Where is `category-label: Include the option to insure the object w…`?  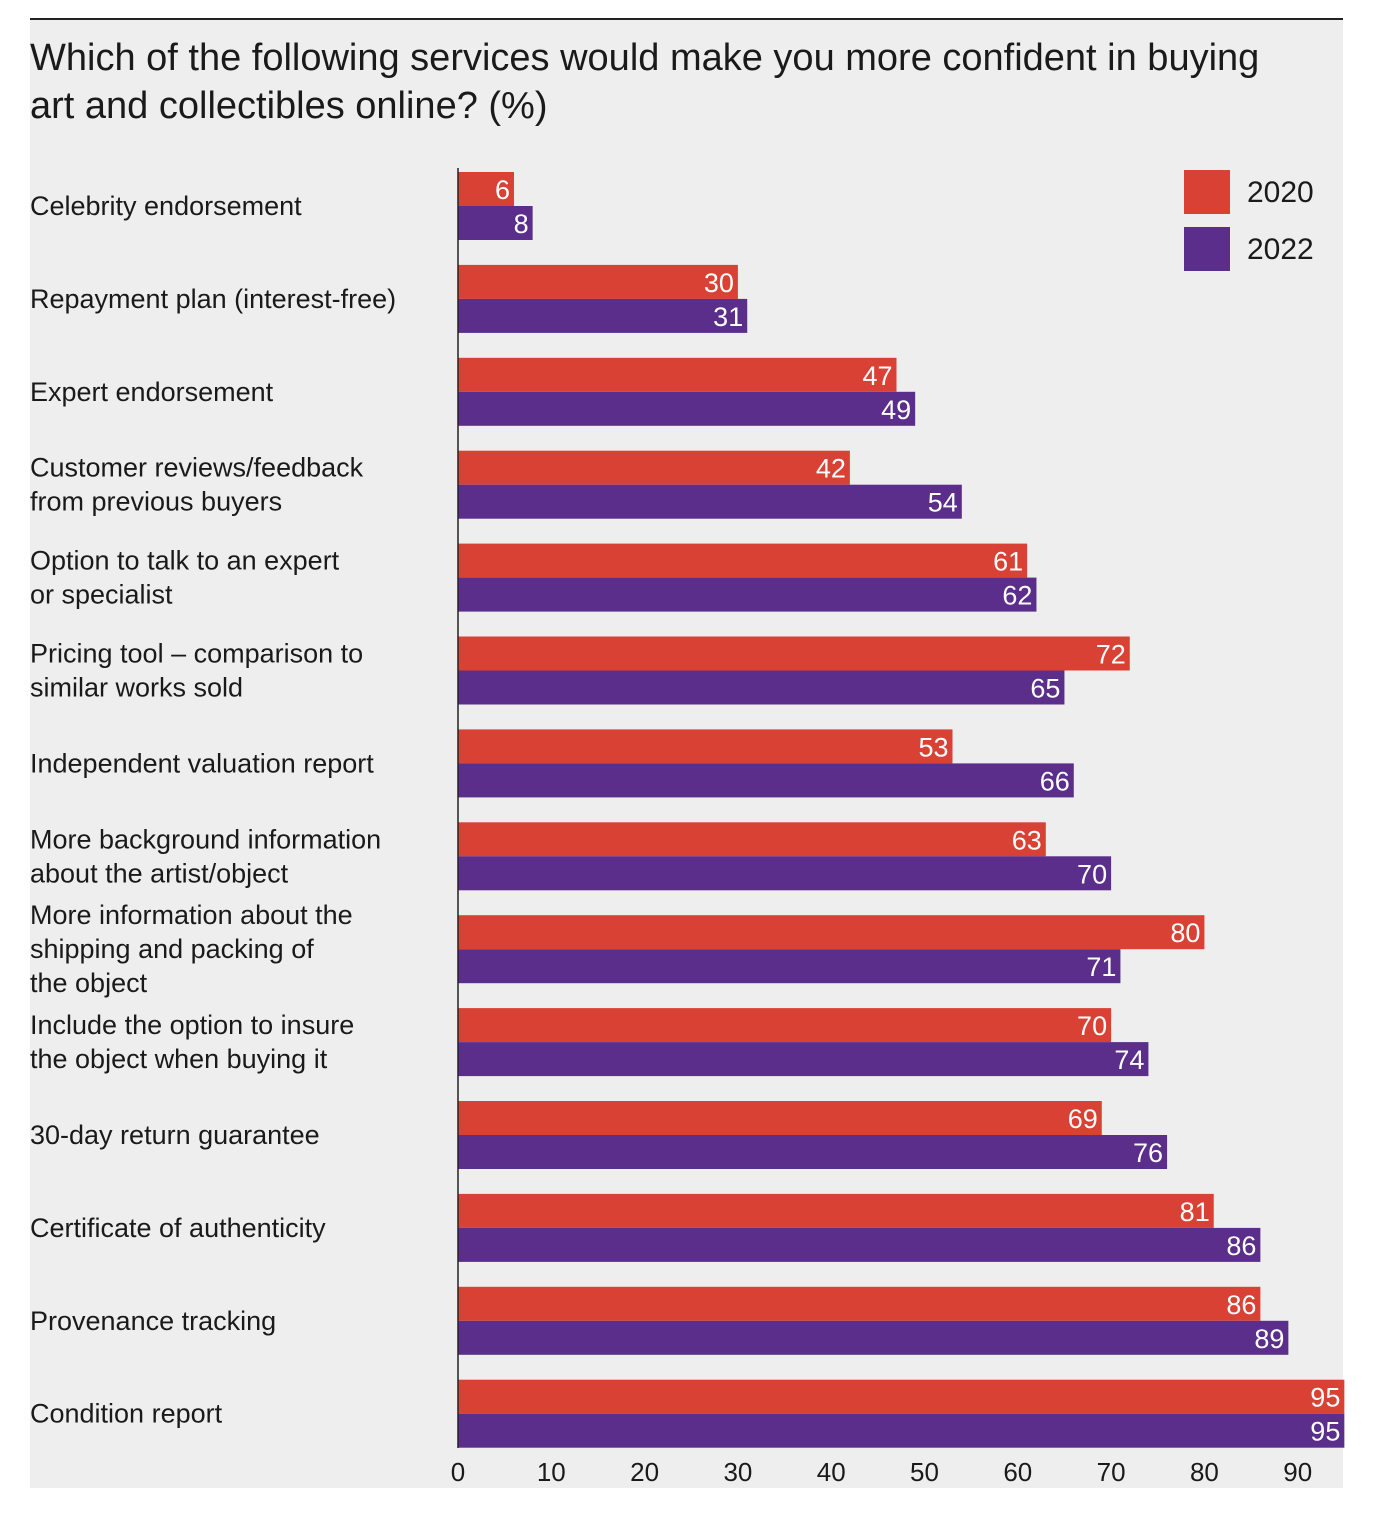
category-label: Include the option to insure the object w… is located at coordinates (192, 1042).